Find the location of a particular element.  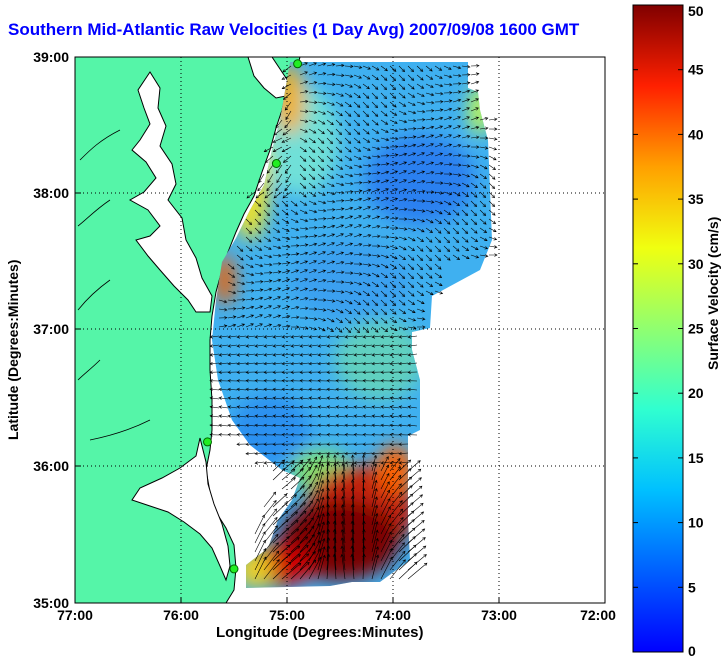

x-axis-label: Longitude (Degrees:Minutes) is located at coordinates (320, 632).